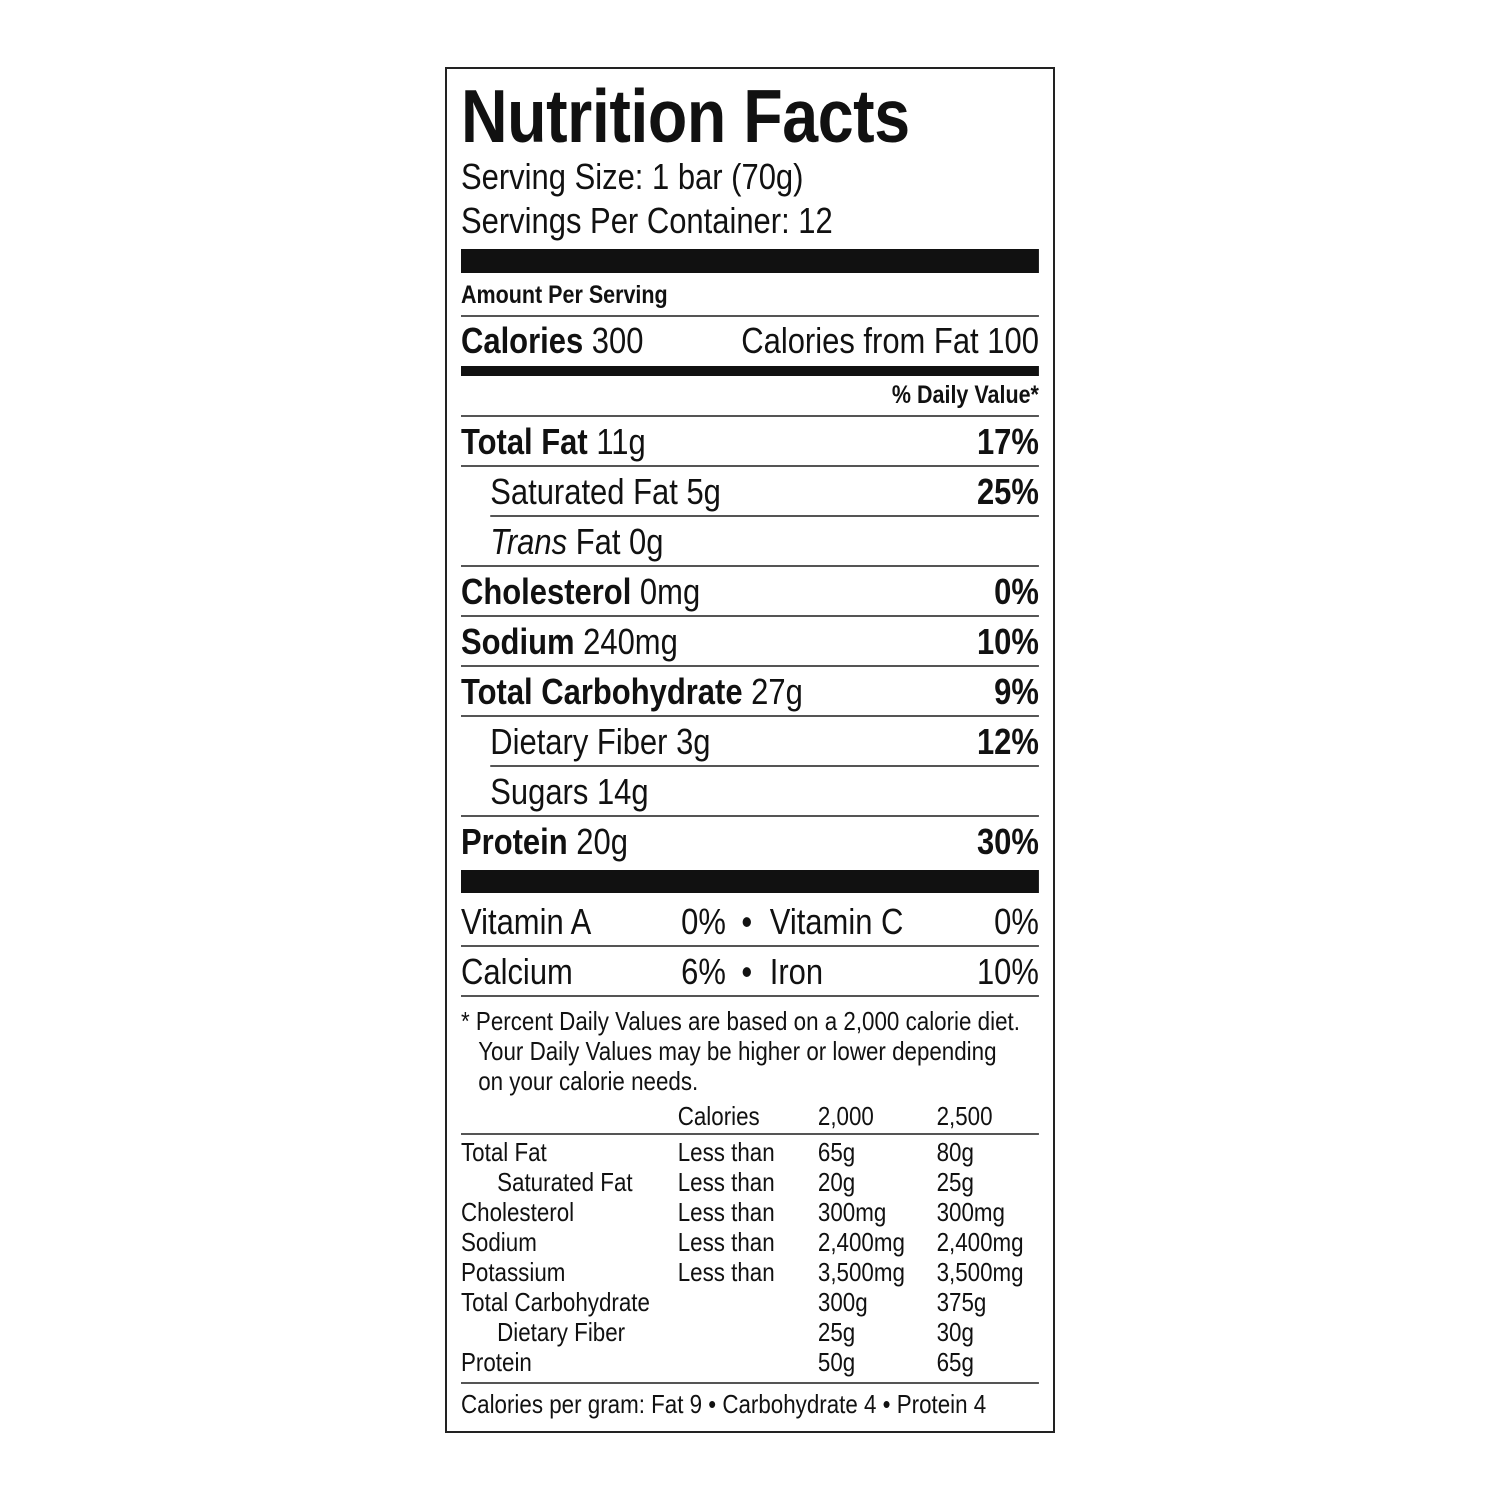  What do you see at coordinates (555, 1302) in the screenshot?
I see `dv-table-cell: Total Carbohydrate` at bounding box center [555, 1302].